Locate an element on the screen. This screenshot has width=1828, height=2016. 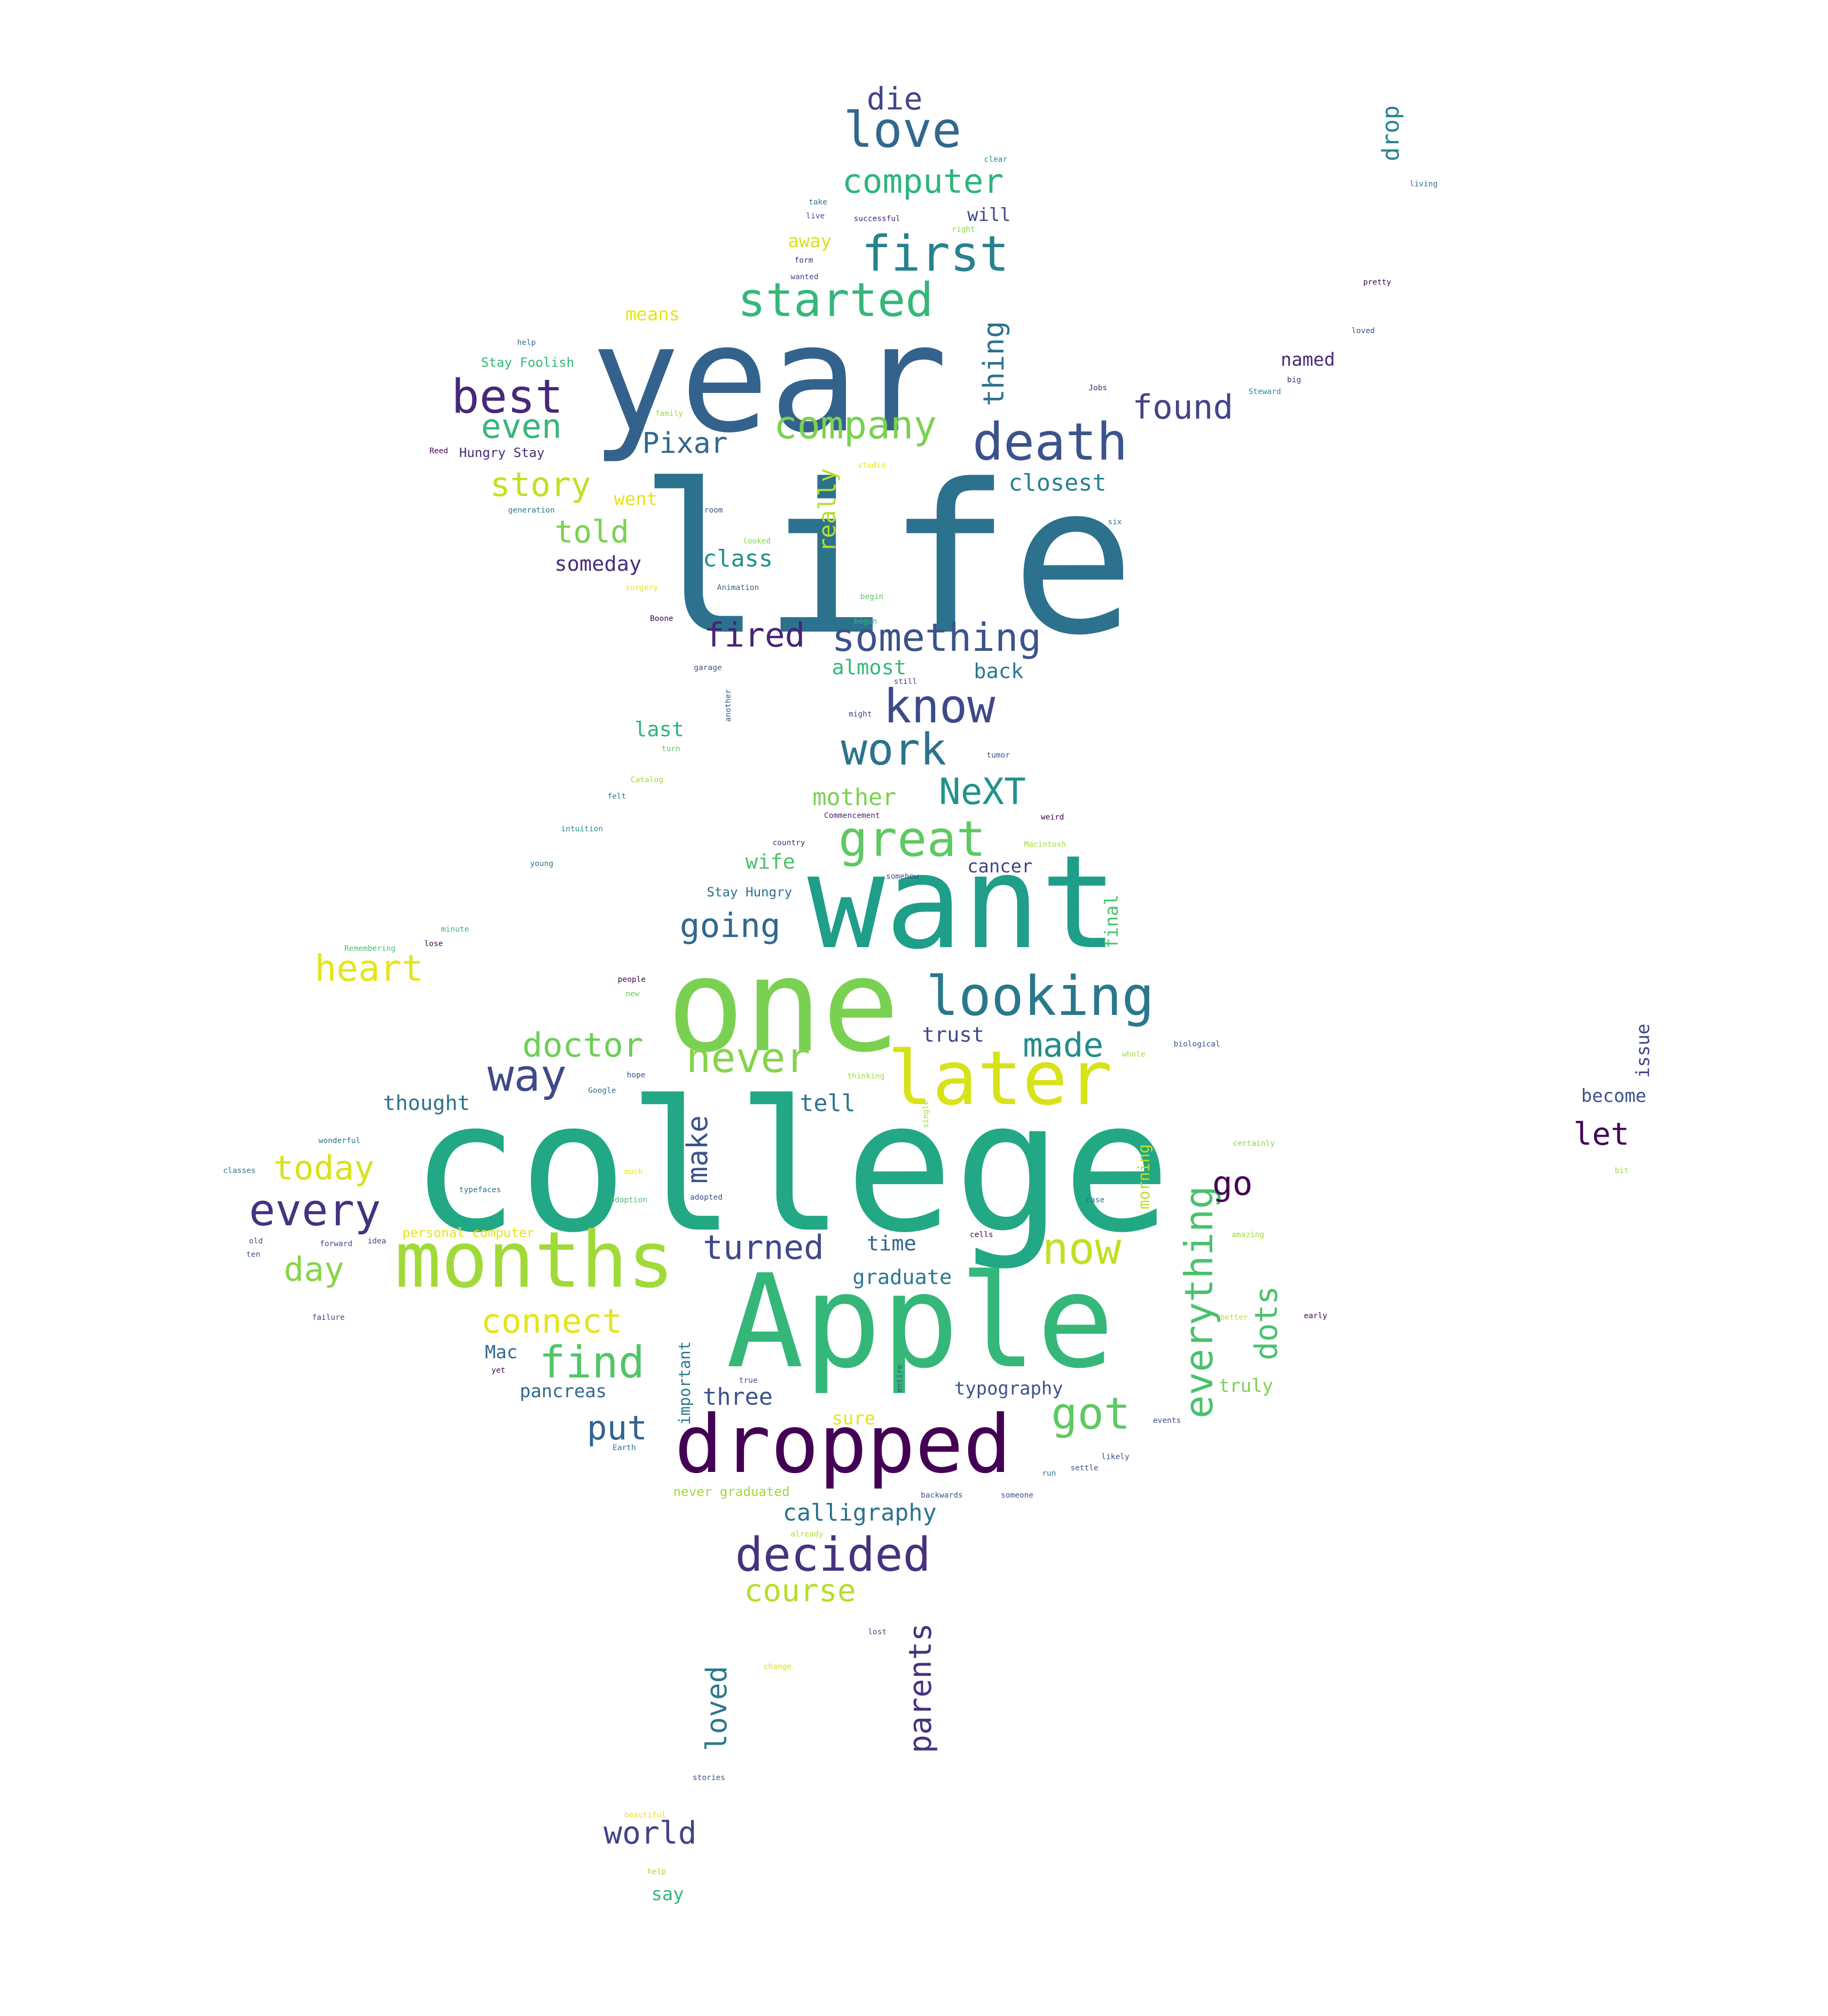
cloud-word: Reed is located at coordinates (439, 451).